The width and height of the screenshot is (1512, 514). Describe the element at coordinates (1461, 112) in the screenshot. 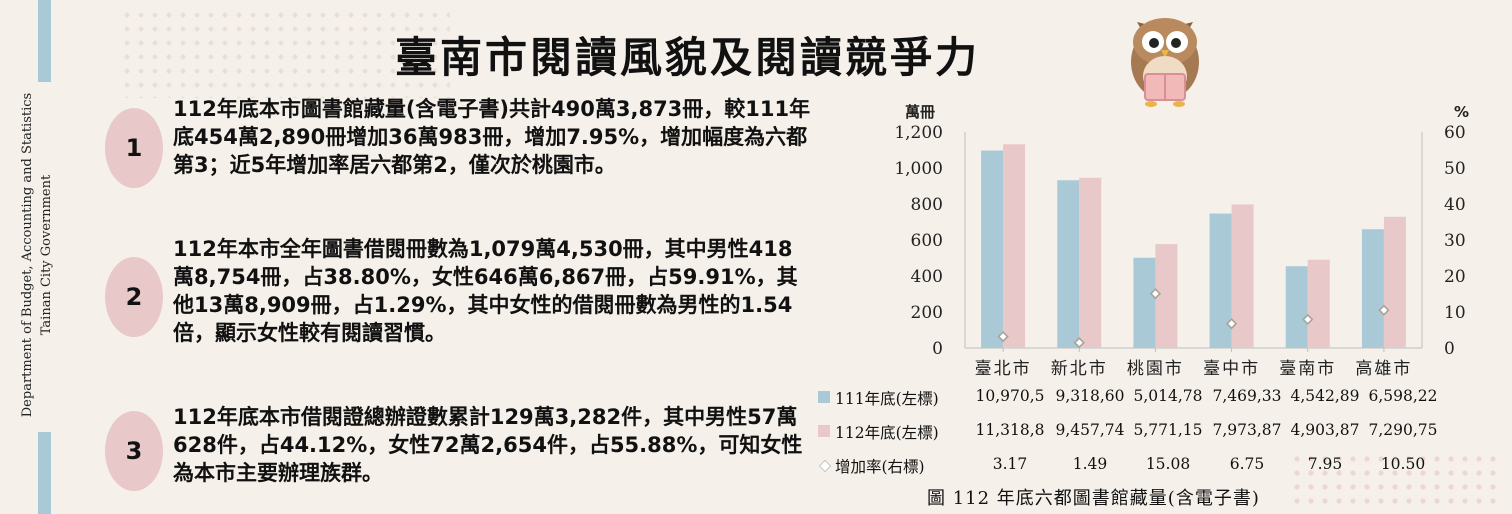

I see `y-axis-right-title: %` at that location.